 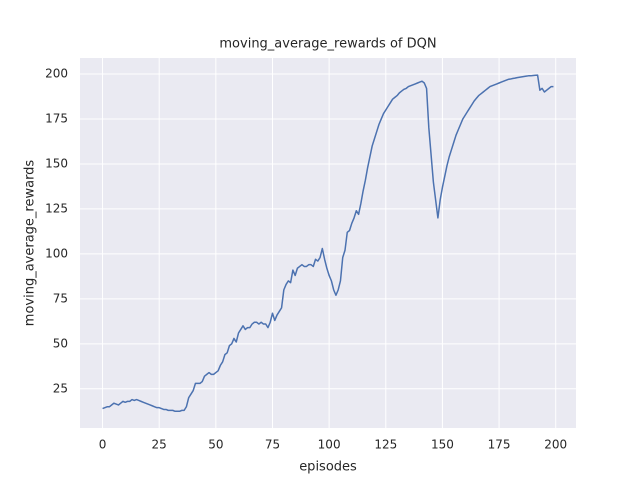 I want to click on x-tick-label: 0, so click(x=103, y=445).